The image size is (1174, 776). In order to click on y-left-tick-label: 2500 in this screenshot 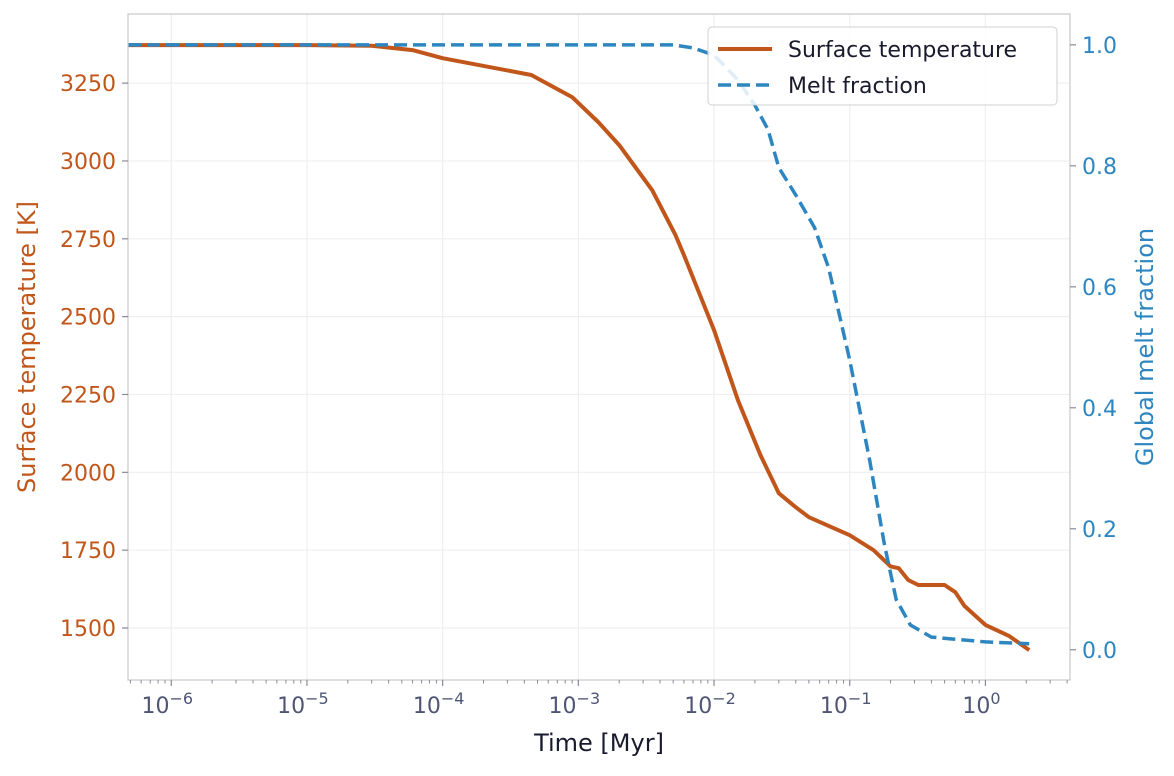, I will do `click(88, 318)`.